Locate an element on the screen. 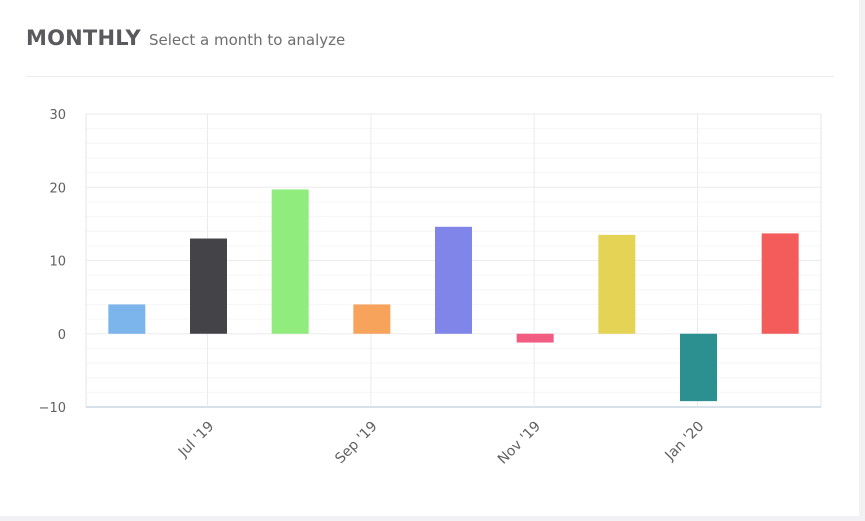 The image size is (865, 521). x-tick-label: Sep '19 is located at coordinates (356, 443).